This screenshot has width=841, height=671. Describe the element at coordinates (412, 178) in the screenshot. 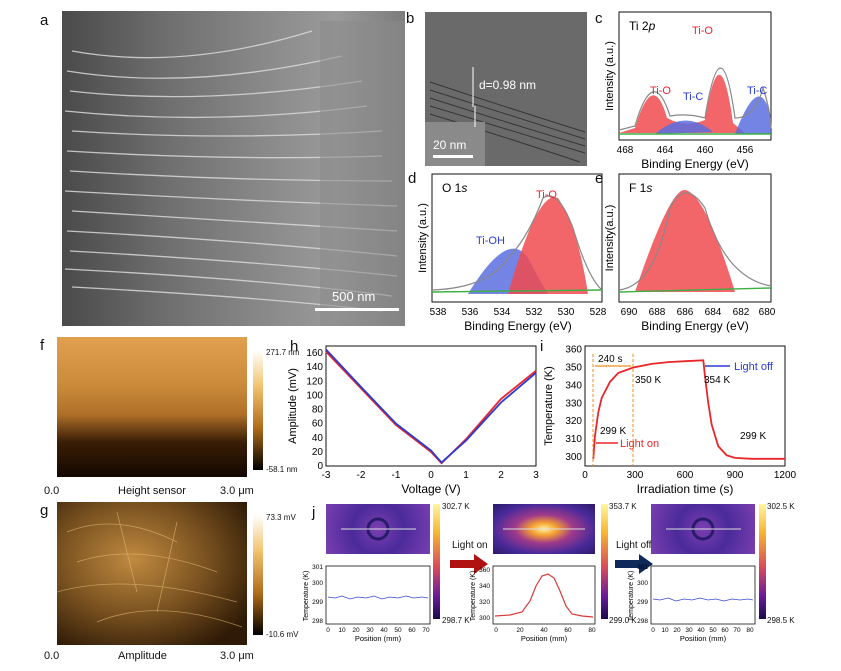

I see `panel-label-d: d` at that location.